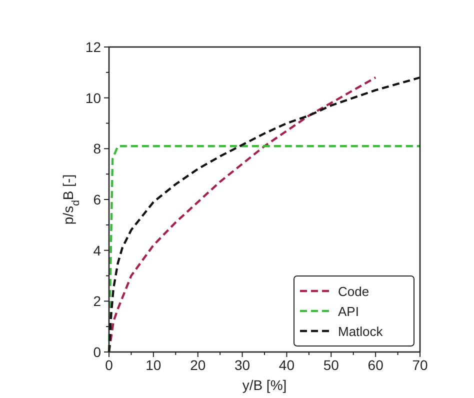  Describe the element at coordinates (354, 291) in the screenshot. I see `legend-label: Code` at that location.